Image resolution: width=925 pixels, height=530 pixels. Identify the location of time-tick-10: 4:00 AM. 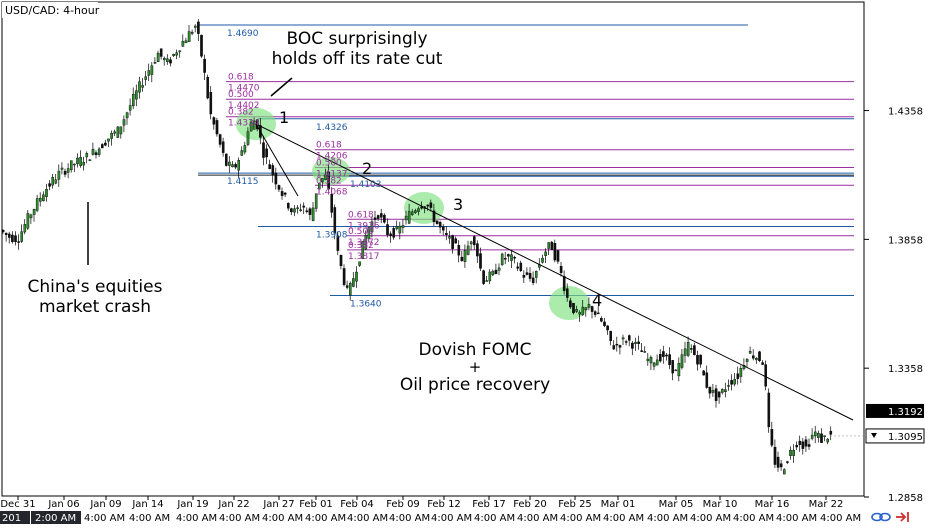
(537, 518).